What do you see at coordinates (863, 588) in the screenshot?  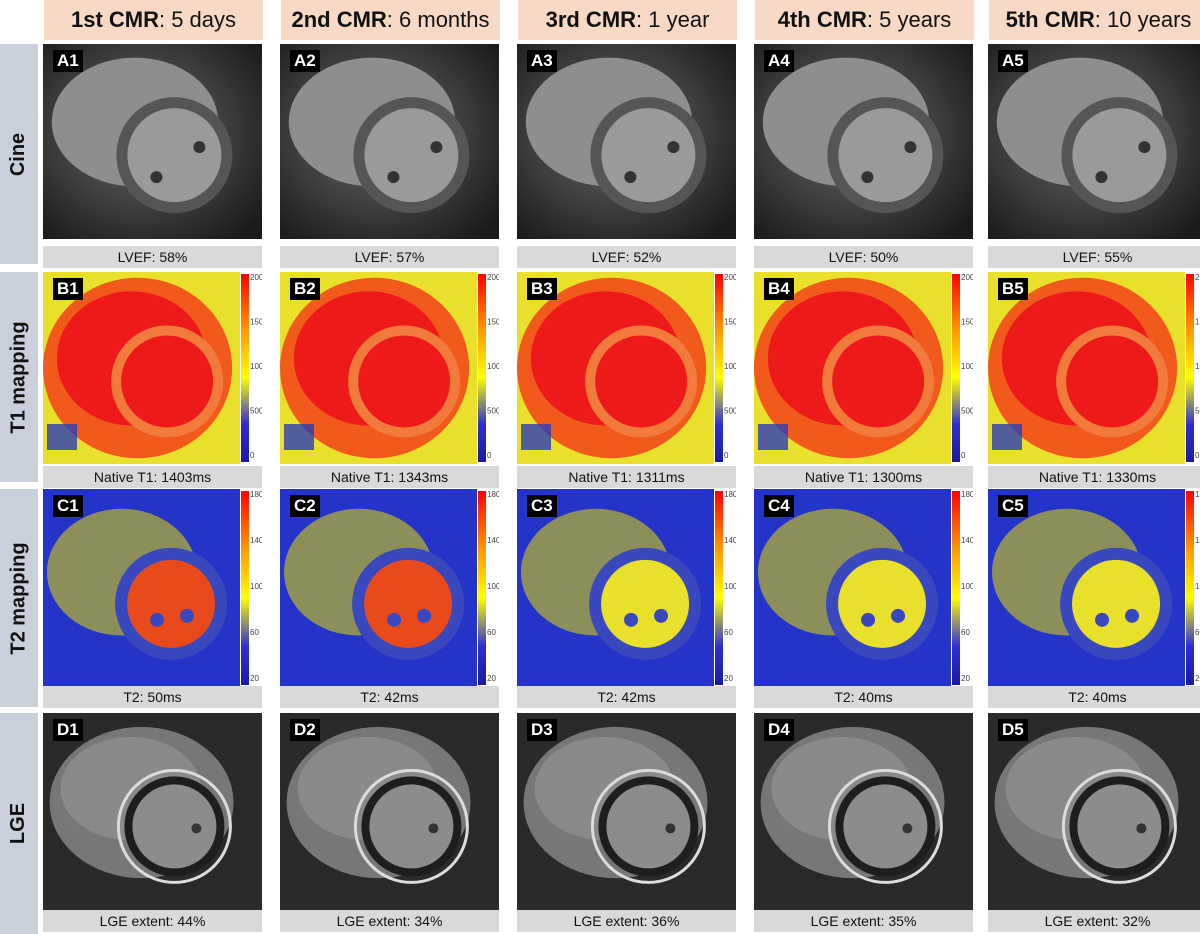 I see `image-panel: 180 140 100 60 20 C4` at bounding box center [863, 588].